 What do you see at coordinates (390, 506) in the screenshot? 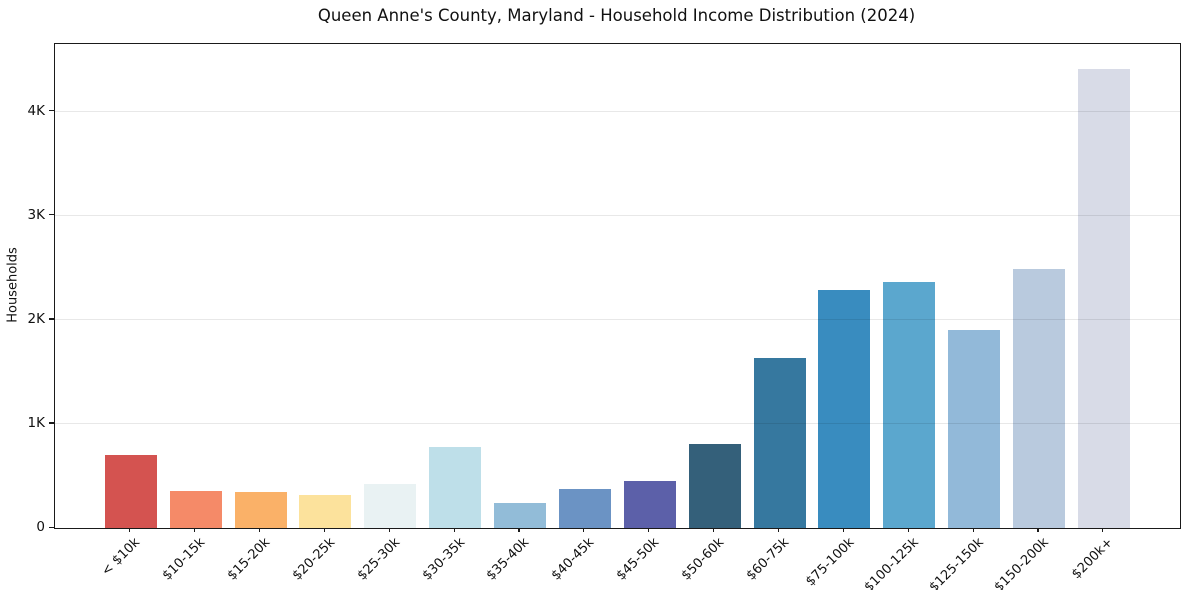
I see `bar-25-30k` at bounding box center [390, 506].